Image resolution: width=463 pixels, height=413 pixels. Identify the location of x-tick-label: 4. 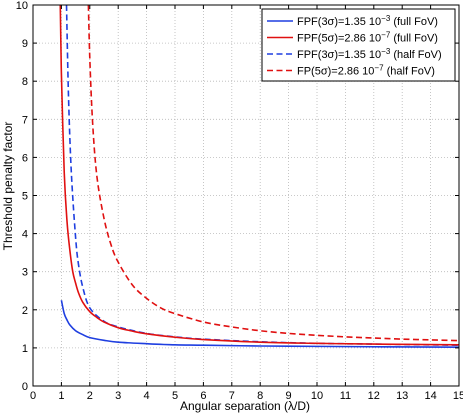
(147, 396).